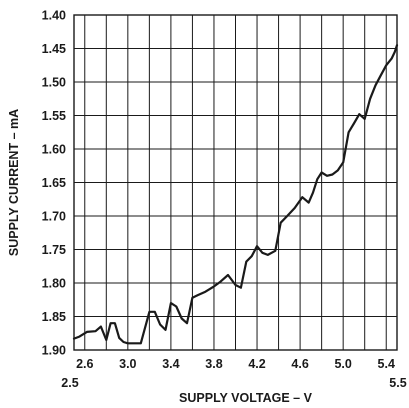 The height and width of the screenshot is (408, 409). What do you see at coordinates (54, 150) in the screenshot?
I see `y-tick-label: 1.60` at bounding box center [54, 150].